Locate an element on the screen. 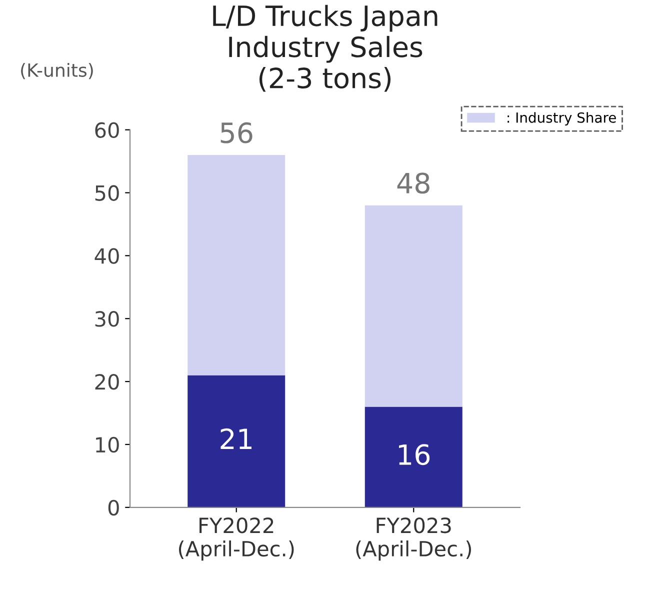 Image resolution: width=650 pixels, height=590 pixels. y-tick-label: 0 is located at coordinates (113, 508).